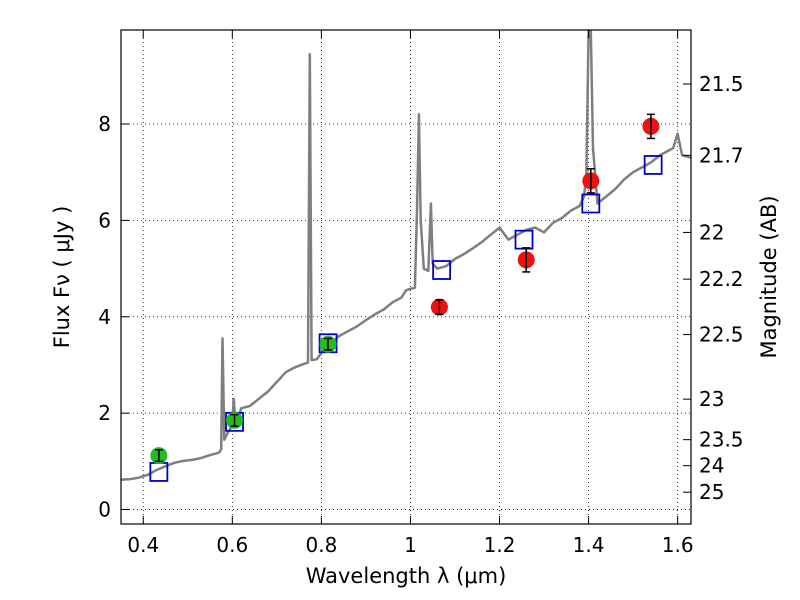 Image resolution: width=800 pixels, height=600 pixels. What do you see at coordinates (410, 545) in the screenshot?
I see `x-tick-label: 1` at bounding box center [410, 545].